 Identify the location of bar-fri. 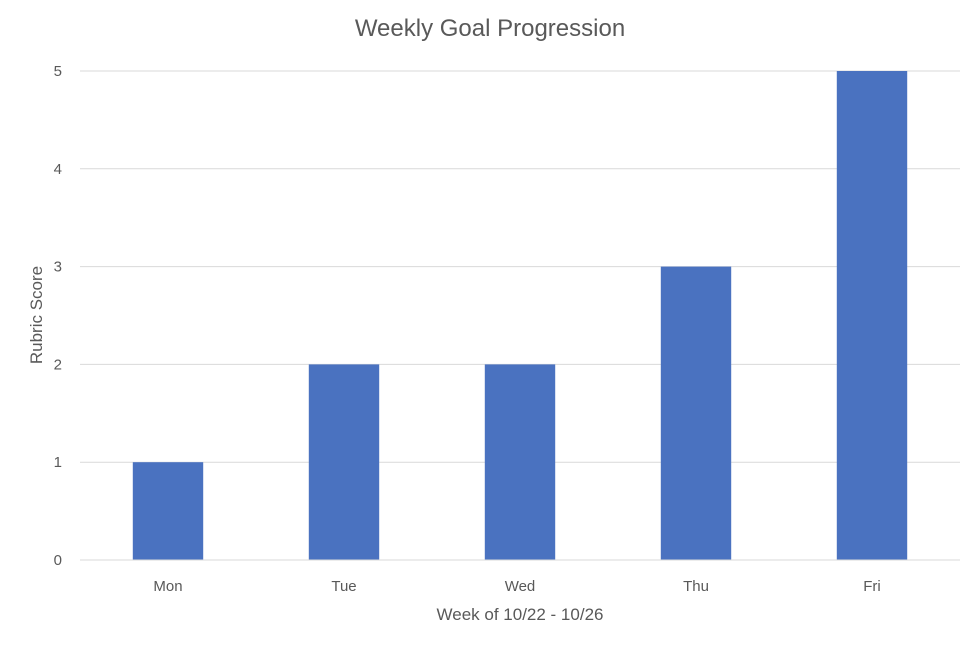
(872, 315).